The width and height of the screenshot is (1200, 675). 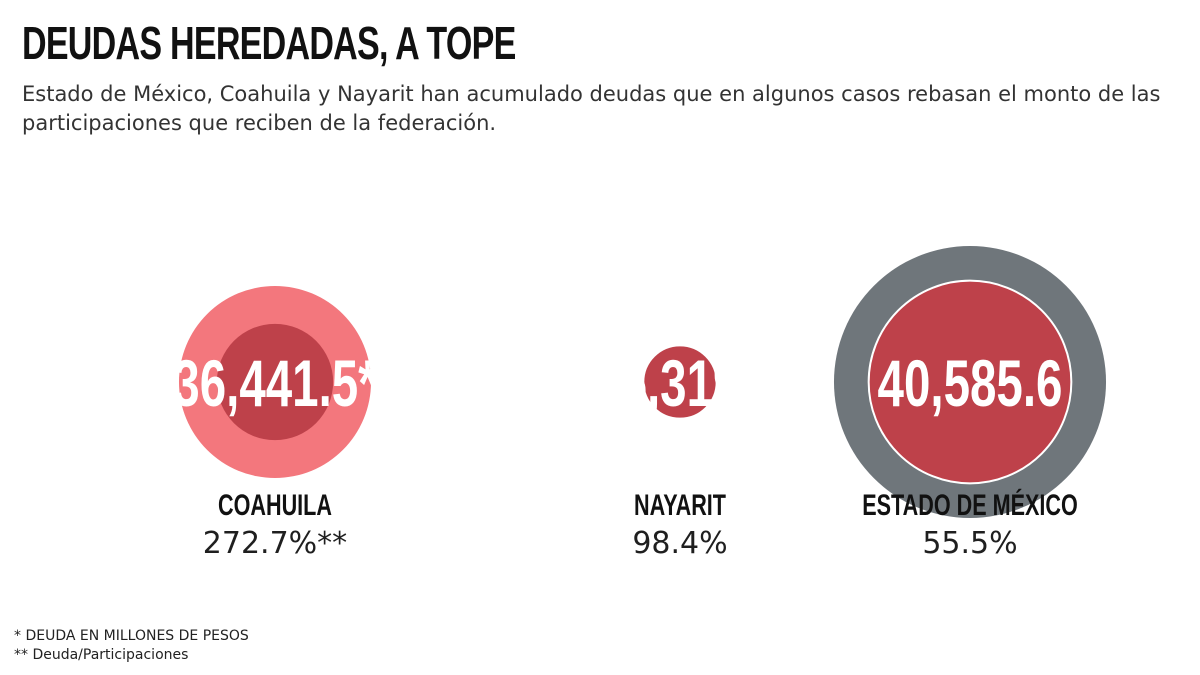 I want to click on debt-circle-estado-de-mexico, so click(x=970, y=382).